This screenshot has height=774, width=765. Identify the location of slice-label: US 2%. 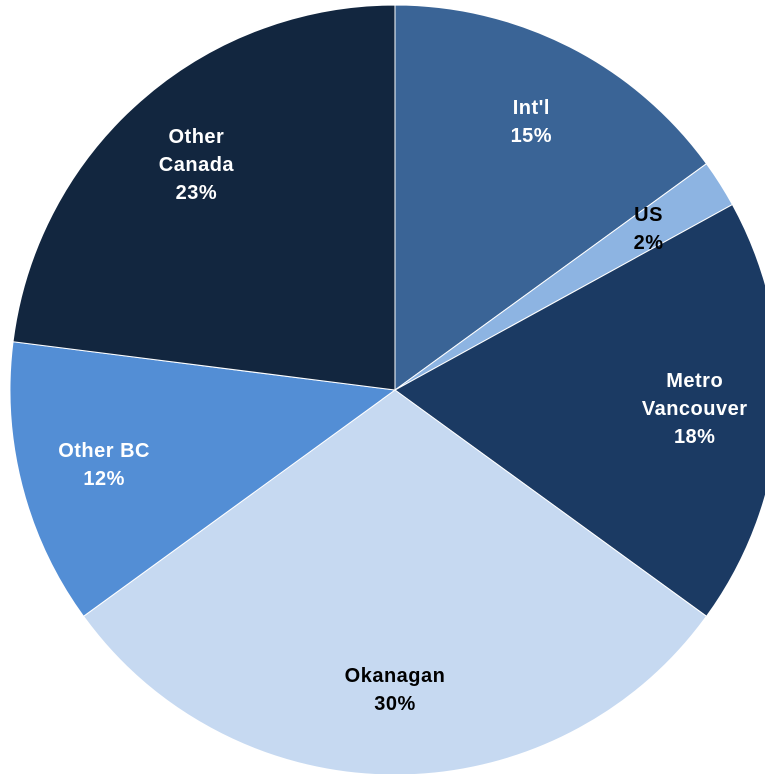
(649, 229).